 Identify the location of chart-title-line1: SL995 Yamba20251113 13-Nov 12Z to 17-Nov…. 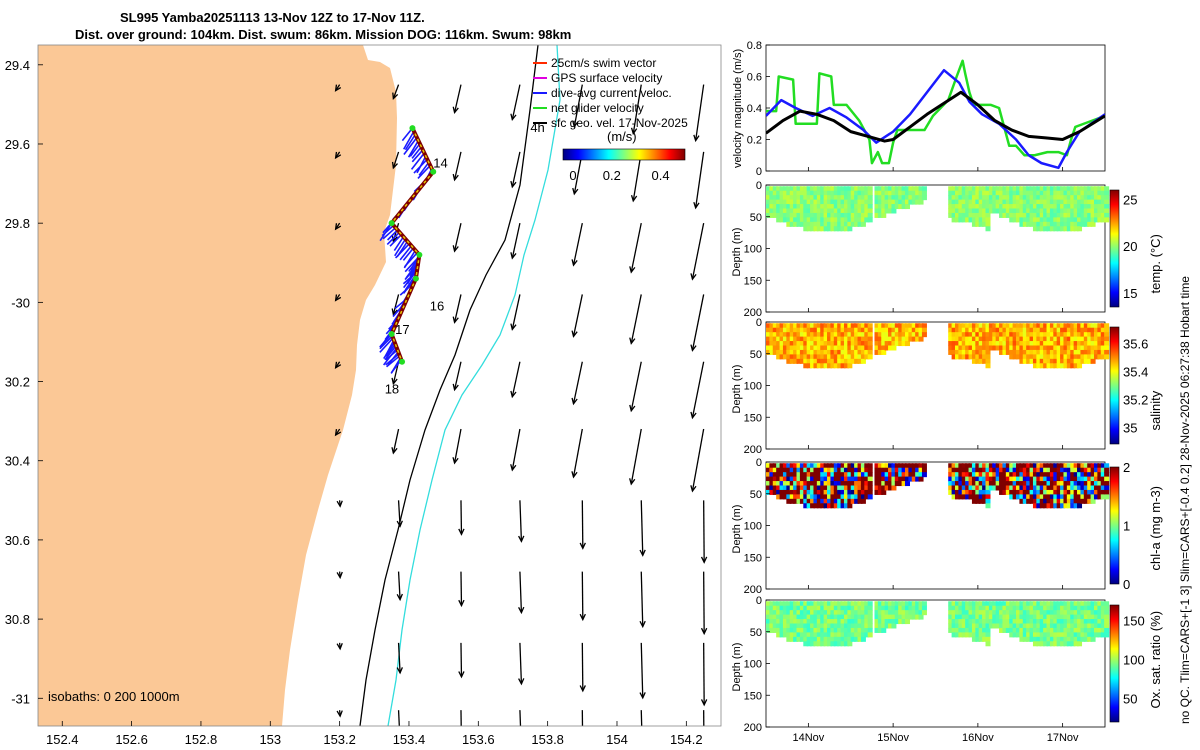
(272, 17).